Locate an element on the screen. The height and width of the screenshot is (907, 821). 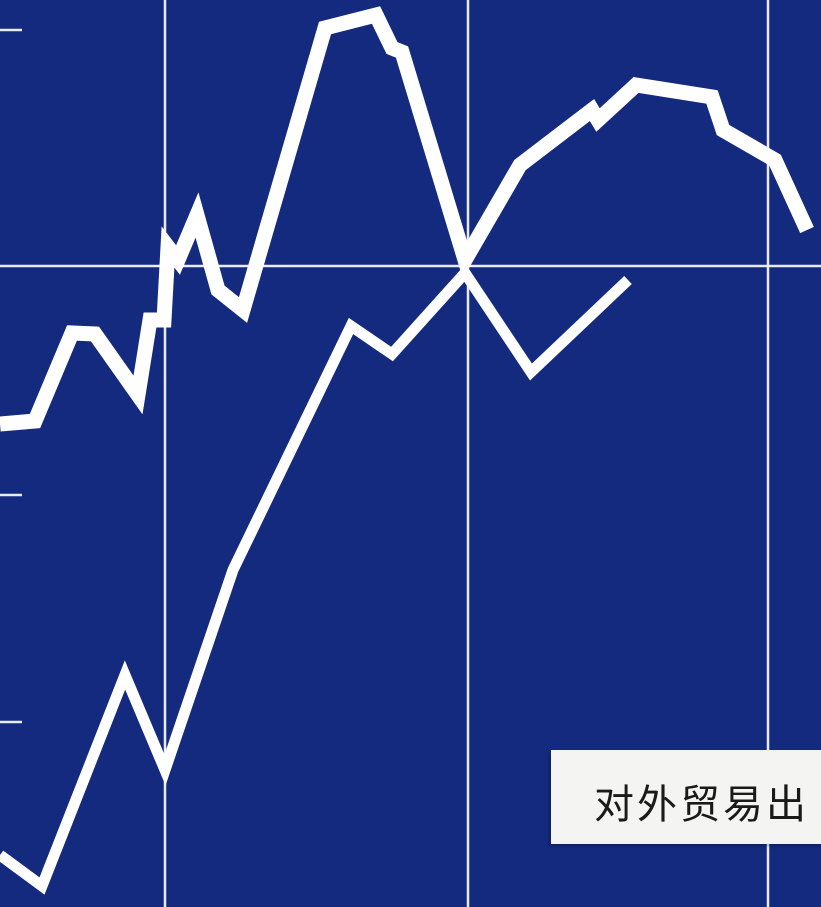
axis-tick-marks is located at coordinates (11, 376).